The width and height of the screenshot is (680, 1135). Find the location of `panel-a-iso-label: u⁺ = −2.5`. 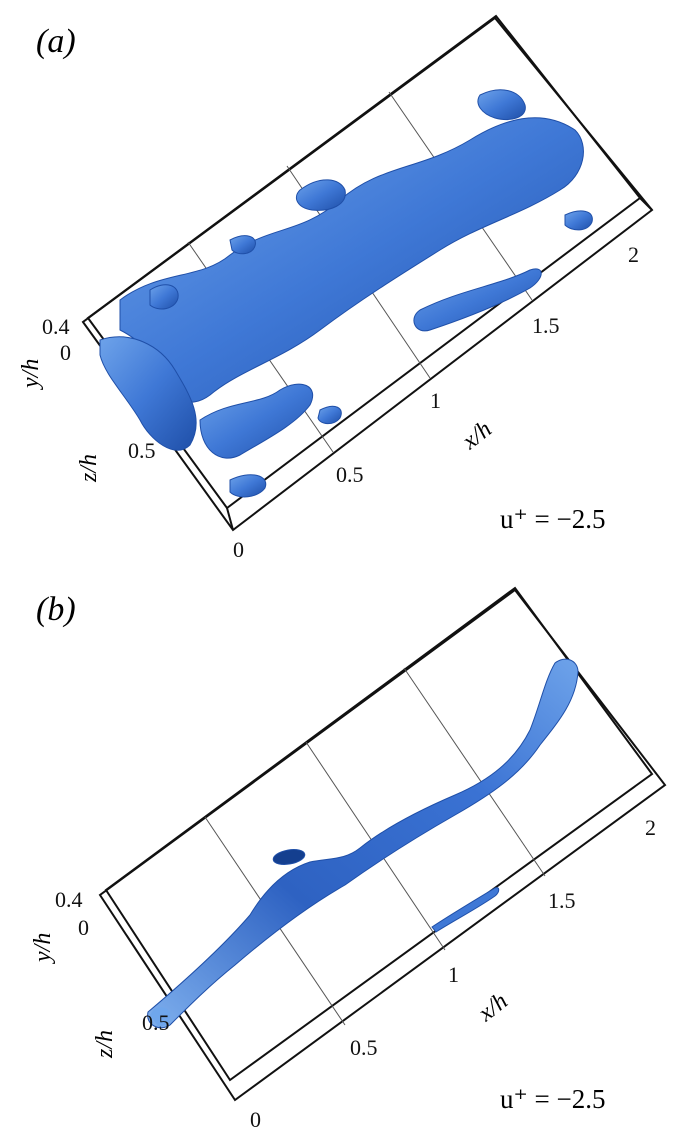

panel-a-iso-label: u⁺ = −2.5 is located at coordinates (552, 519).